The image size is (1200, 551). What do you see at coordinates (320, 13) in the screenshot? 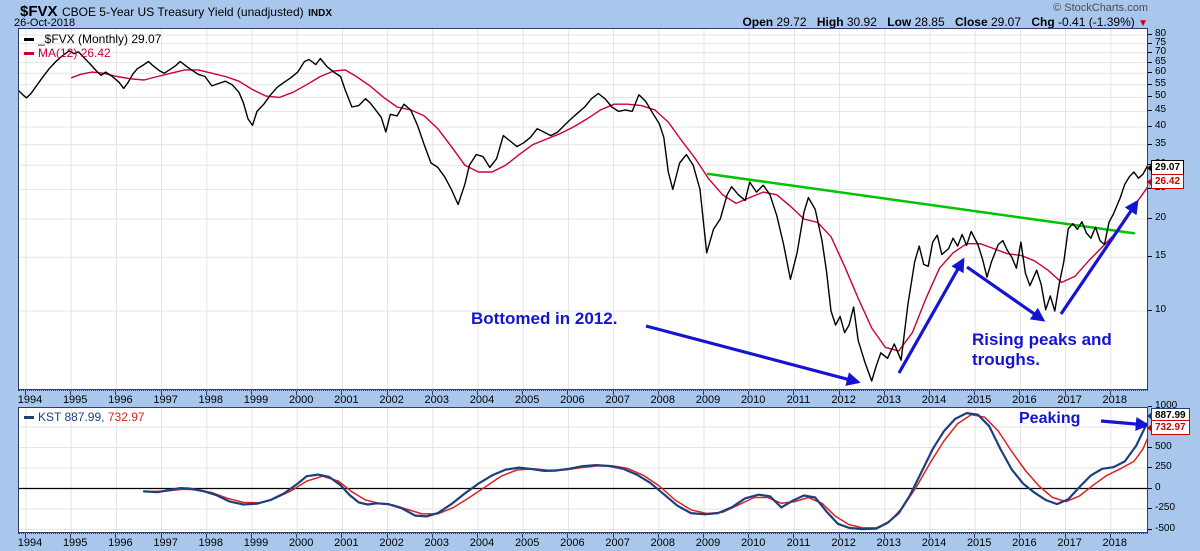
I see `exchange-label: INDX` at bounding box center [320, 13].